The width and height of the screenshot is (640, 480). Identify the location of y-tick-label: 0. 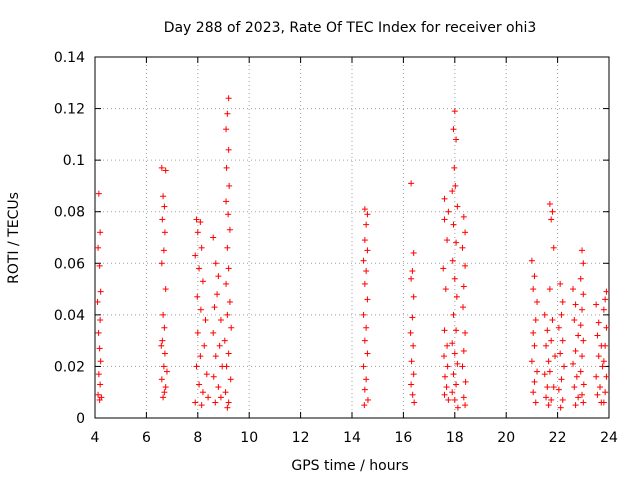
(80, 419).